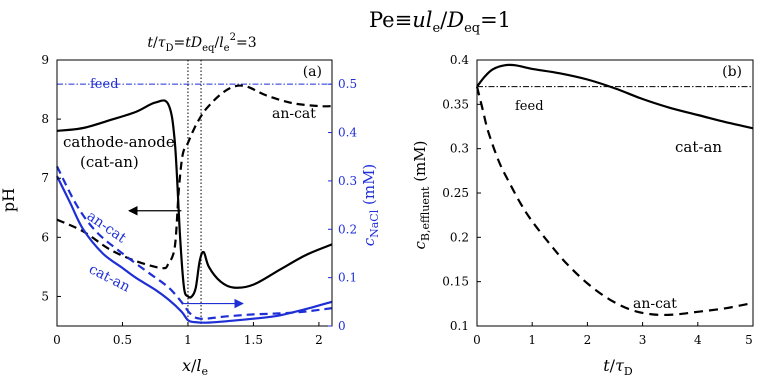  Describe the element at coordinates (532, 340) in the screenshot. I see `panel-b-xtick-label: 1` at that location.